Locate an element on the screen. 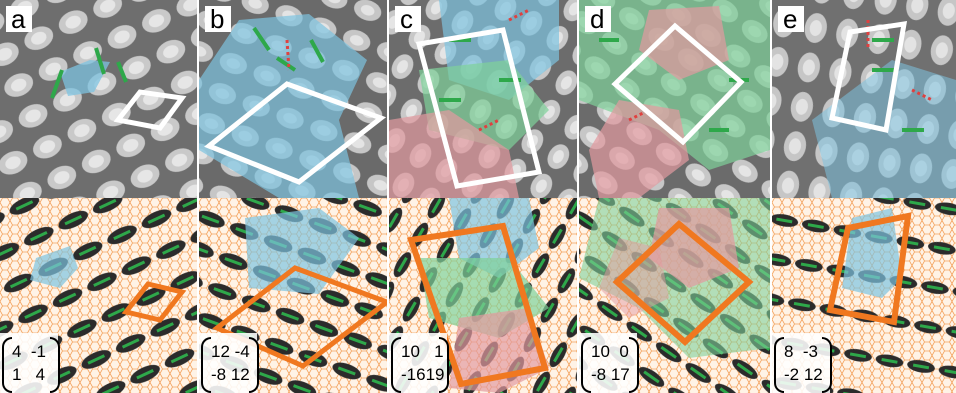  matrix-row-1: 8 -3 is located at coordinates (801, 351).